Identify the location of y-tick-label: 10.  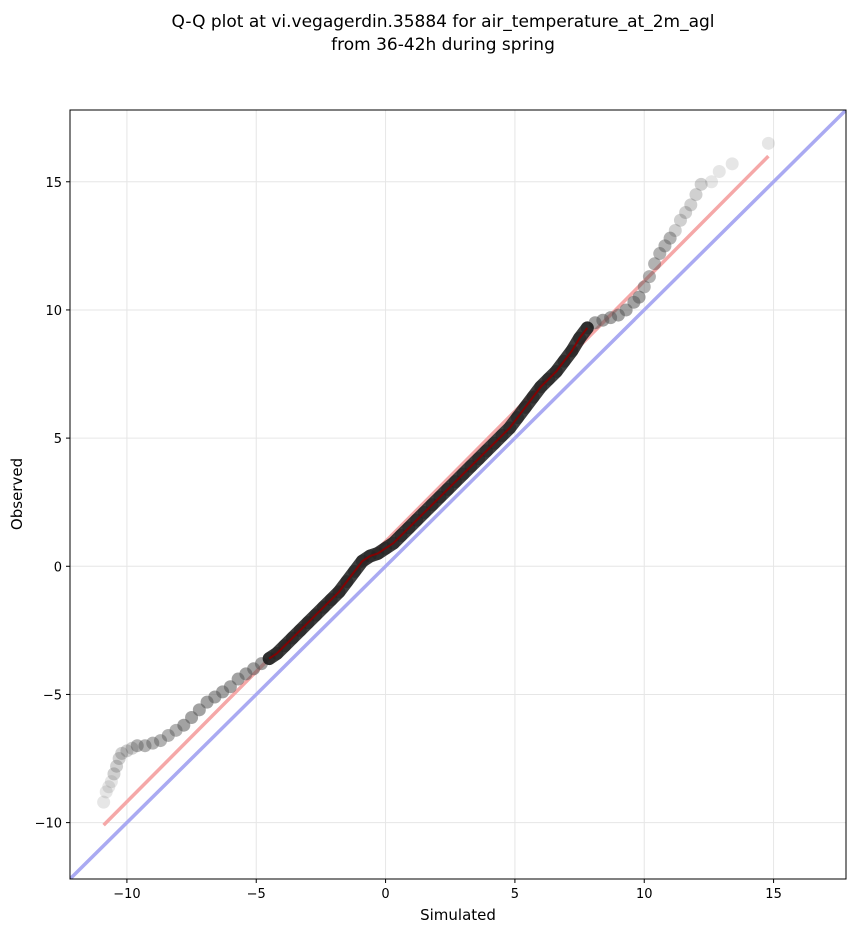
(53, 311).